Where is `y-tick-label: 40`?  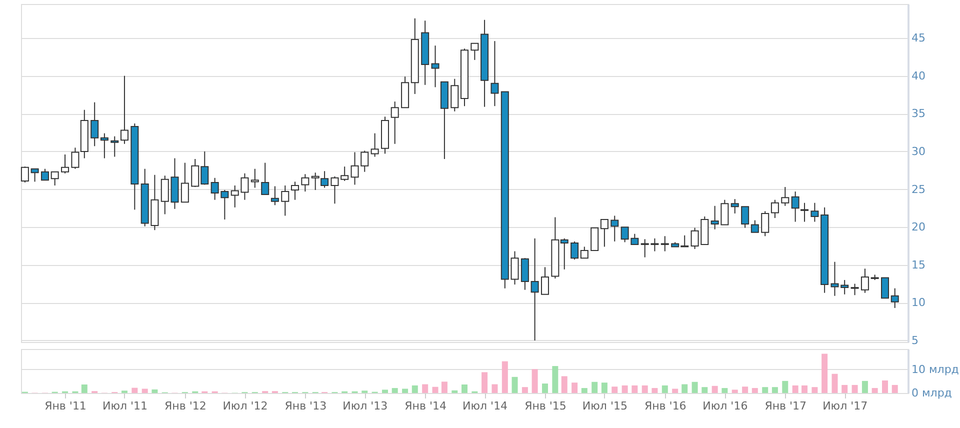
y-tick-label: 40 is located at coordinates (919, 75).